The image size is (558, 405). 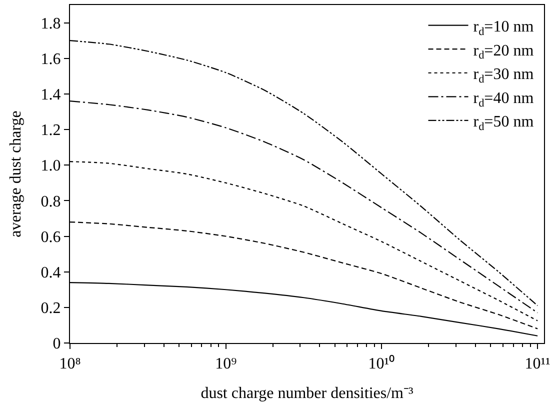 What do you see at coordinates (50, 131) in the screenshot?
I see `y-tick-label: 1.2` at bounding box center [50, 131].